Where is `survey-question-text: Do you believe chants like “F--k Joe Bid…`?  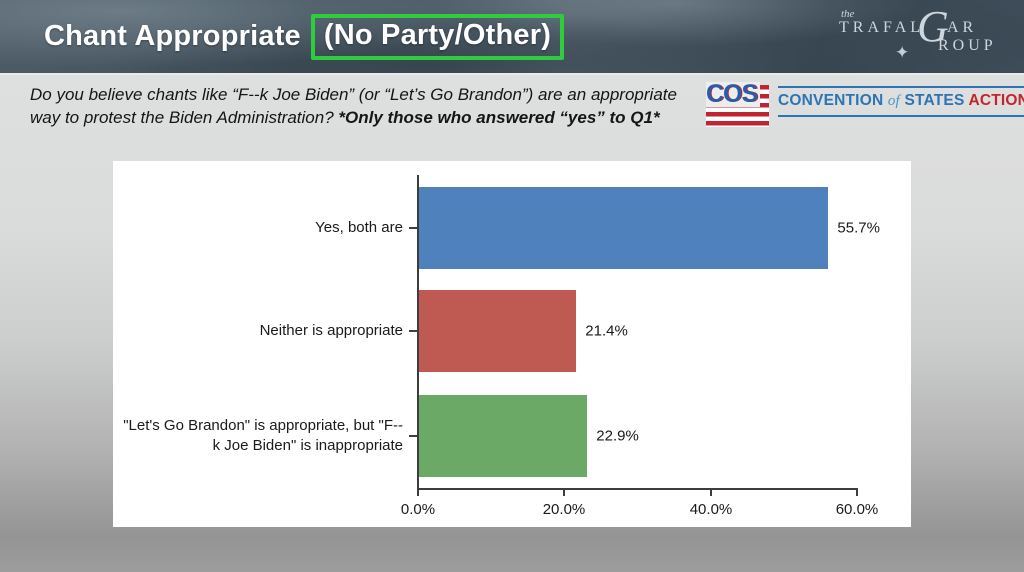 survey-question-text: Do you believe chants like “F--k Joe Bid… is located at coordinates (353, 106).